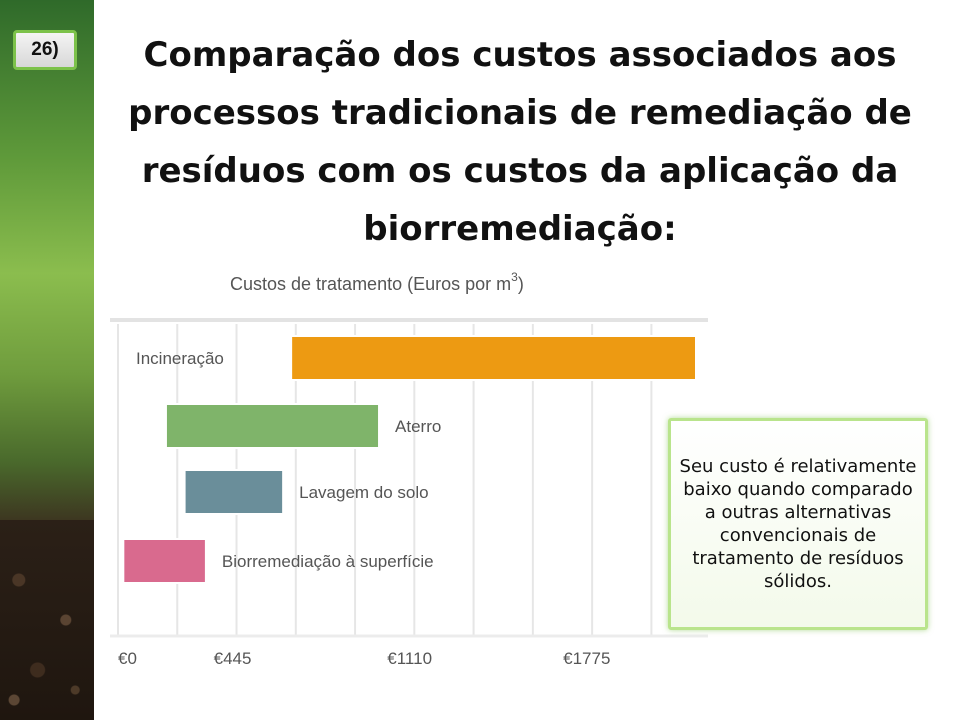  Describe the element at coordinates (328, 561) in the screenshot. I see `bar-label-3: Biorremediação à superfície` at that location.